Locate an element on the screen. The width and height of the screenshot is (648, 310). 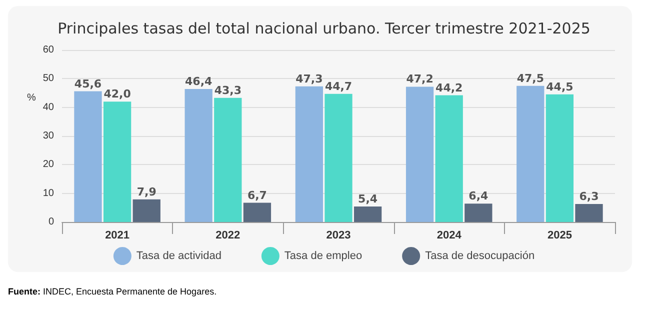
data-label: 43,3 is located at coordinates (228, 90).